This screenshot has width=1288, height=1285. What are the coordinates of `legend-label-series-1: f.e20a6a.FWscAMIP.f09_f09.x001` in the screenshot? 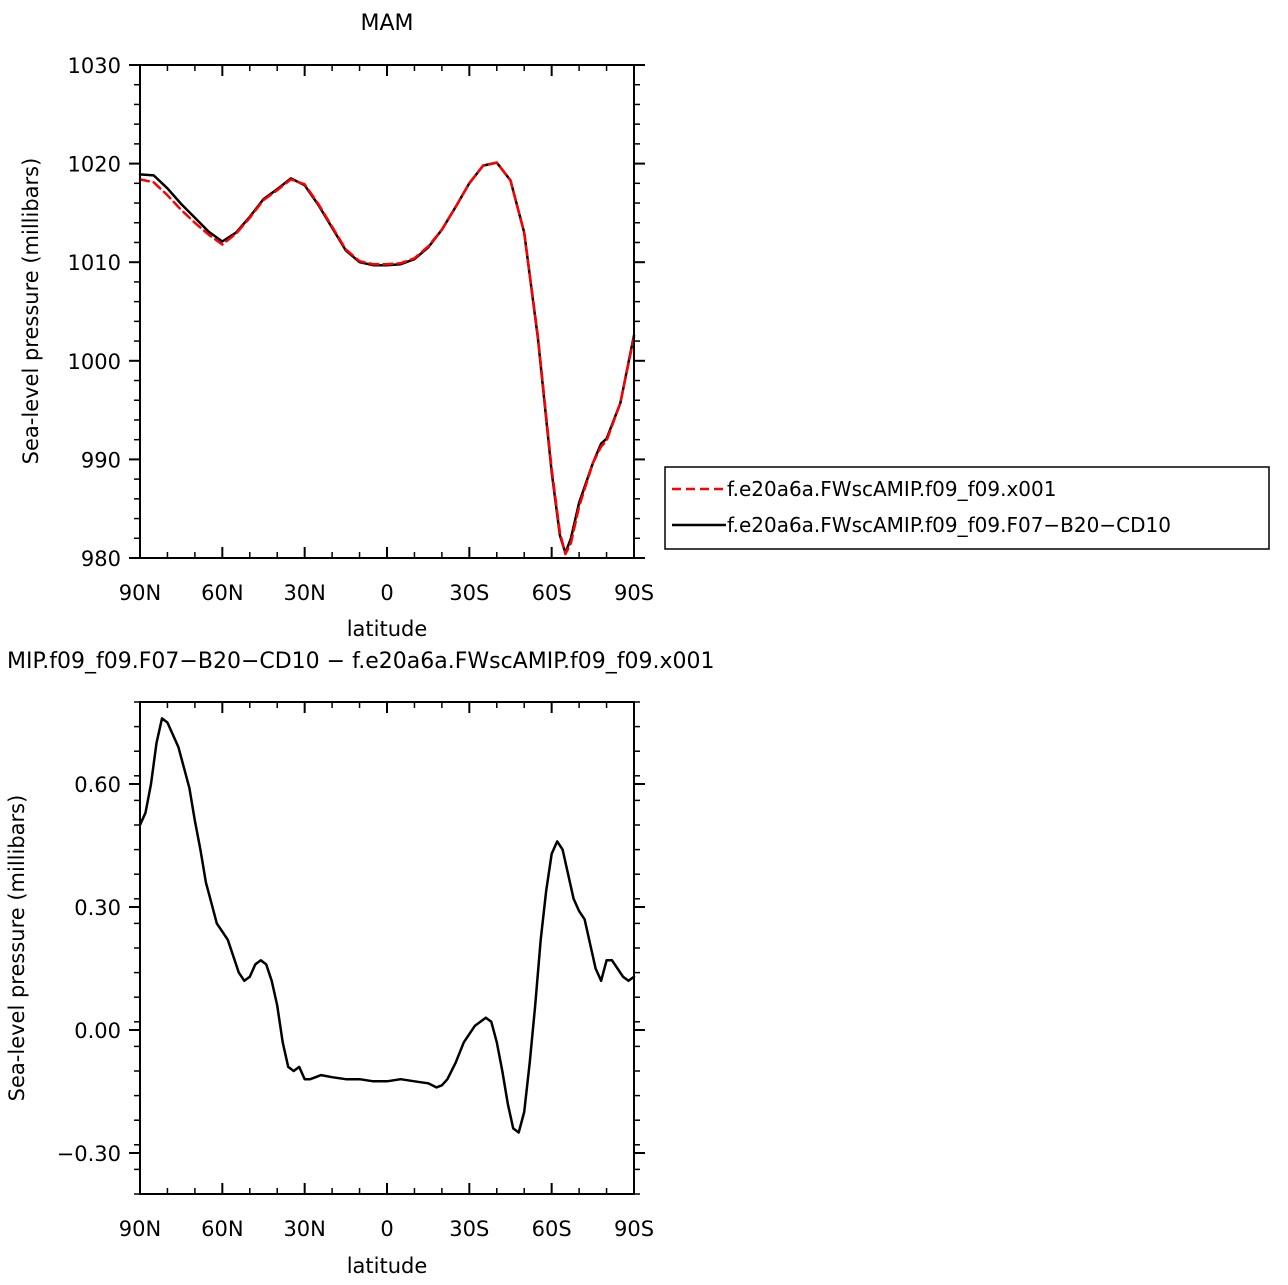 It's located at (891, 489).